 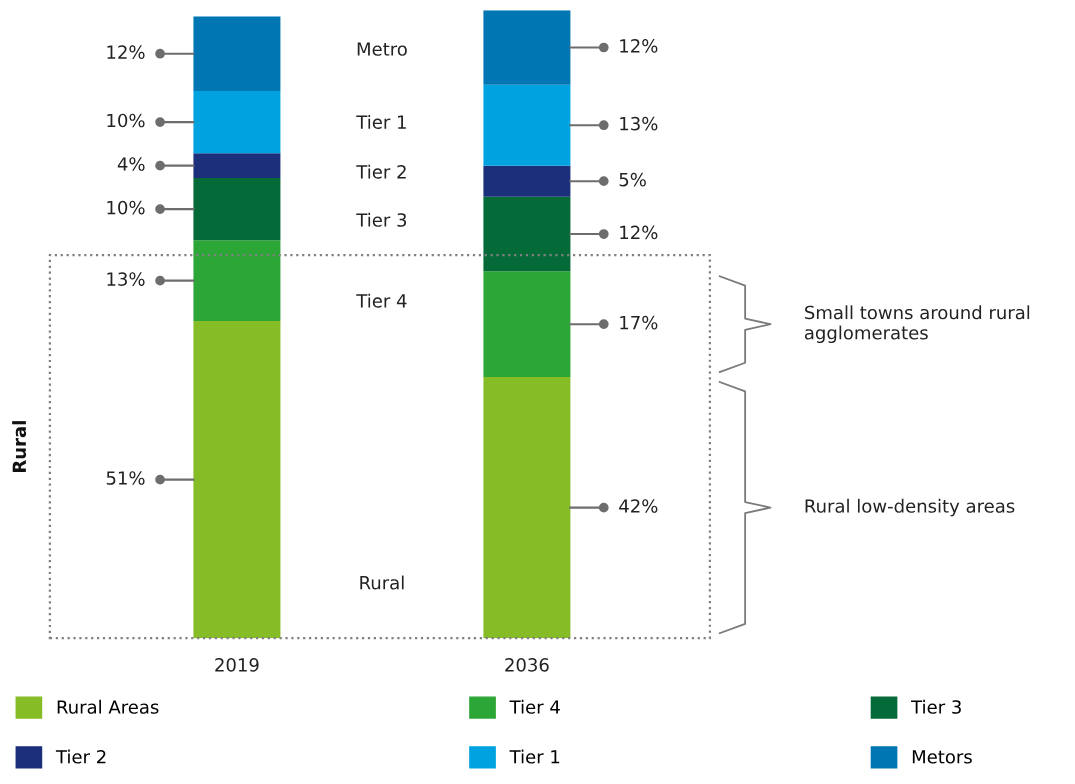 I want to click on legend-label: Tier 2, so click(x=80, y=756).